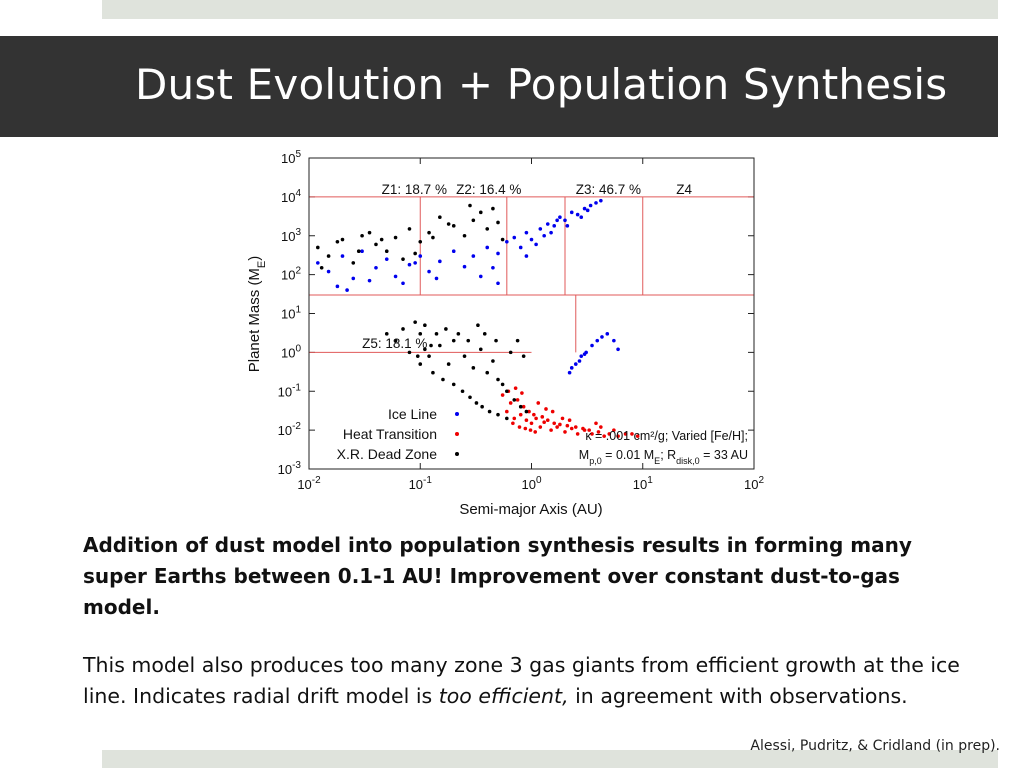  I want to click on y-tick-label: 10⁻², so click(290, 429).